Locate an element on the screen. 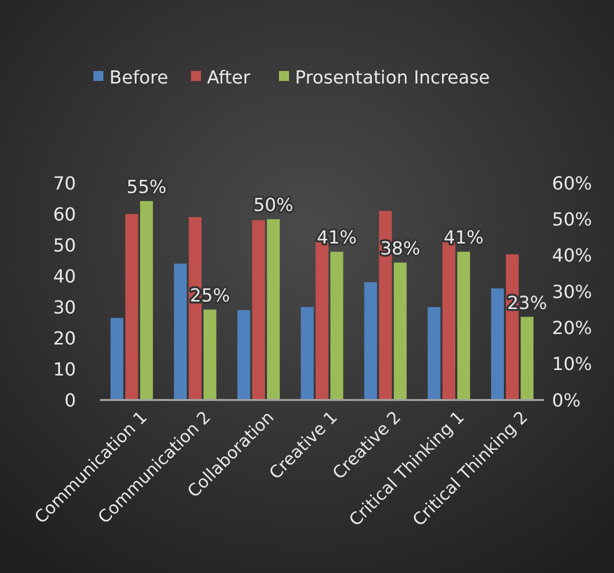  y2-tick-label: 60% is located at coordinates (572, 183).